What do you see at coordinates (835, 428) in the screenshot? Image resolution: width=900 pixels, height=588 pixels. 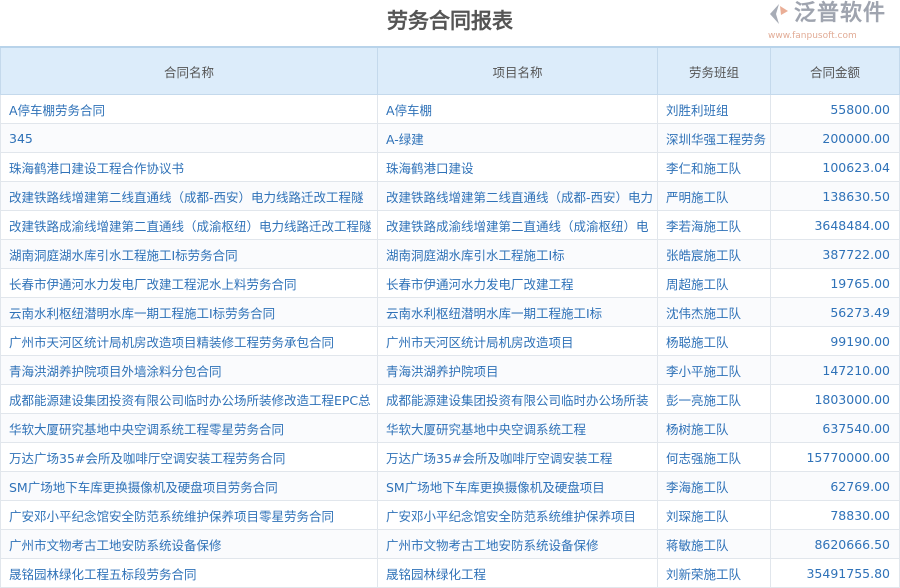 I see `contract-amount-cell: 637540.00` at bounding box center [835, 428].